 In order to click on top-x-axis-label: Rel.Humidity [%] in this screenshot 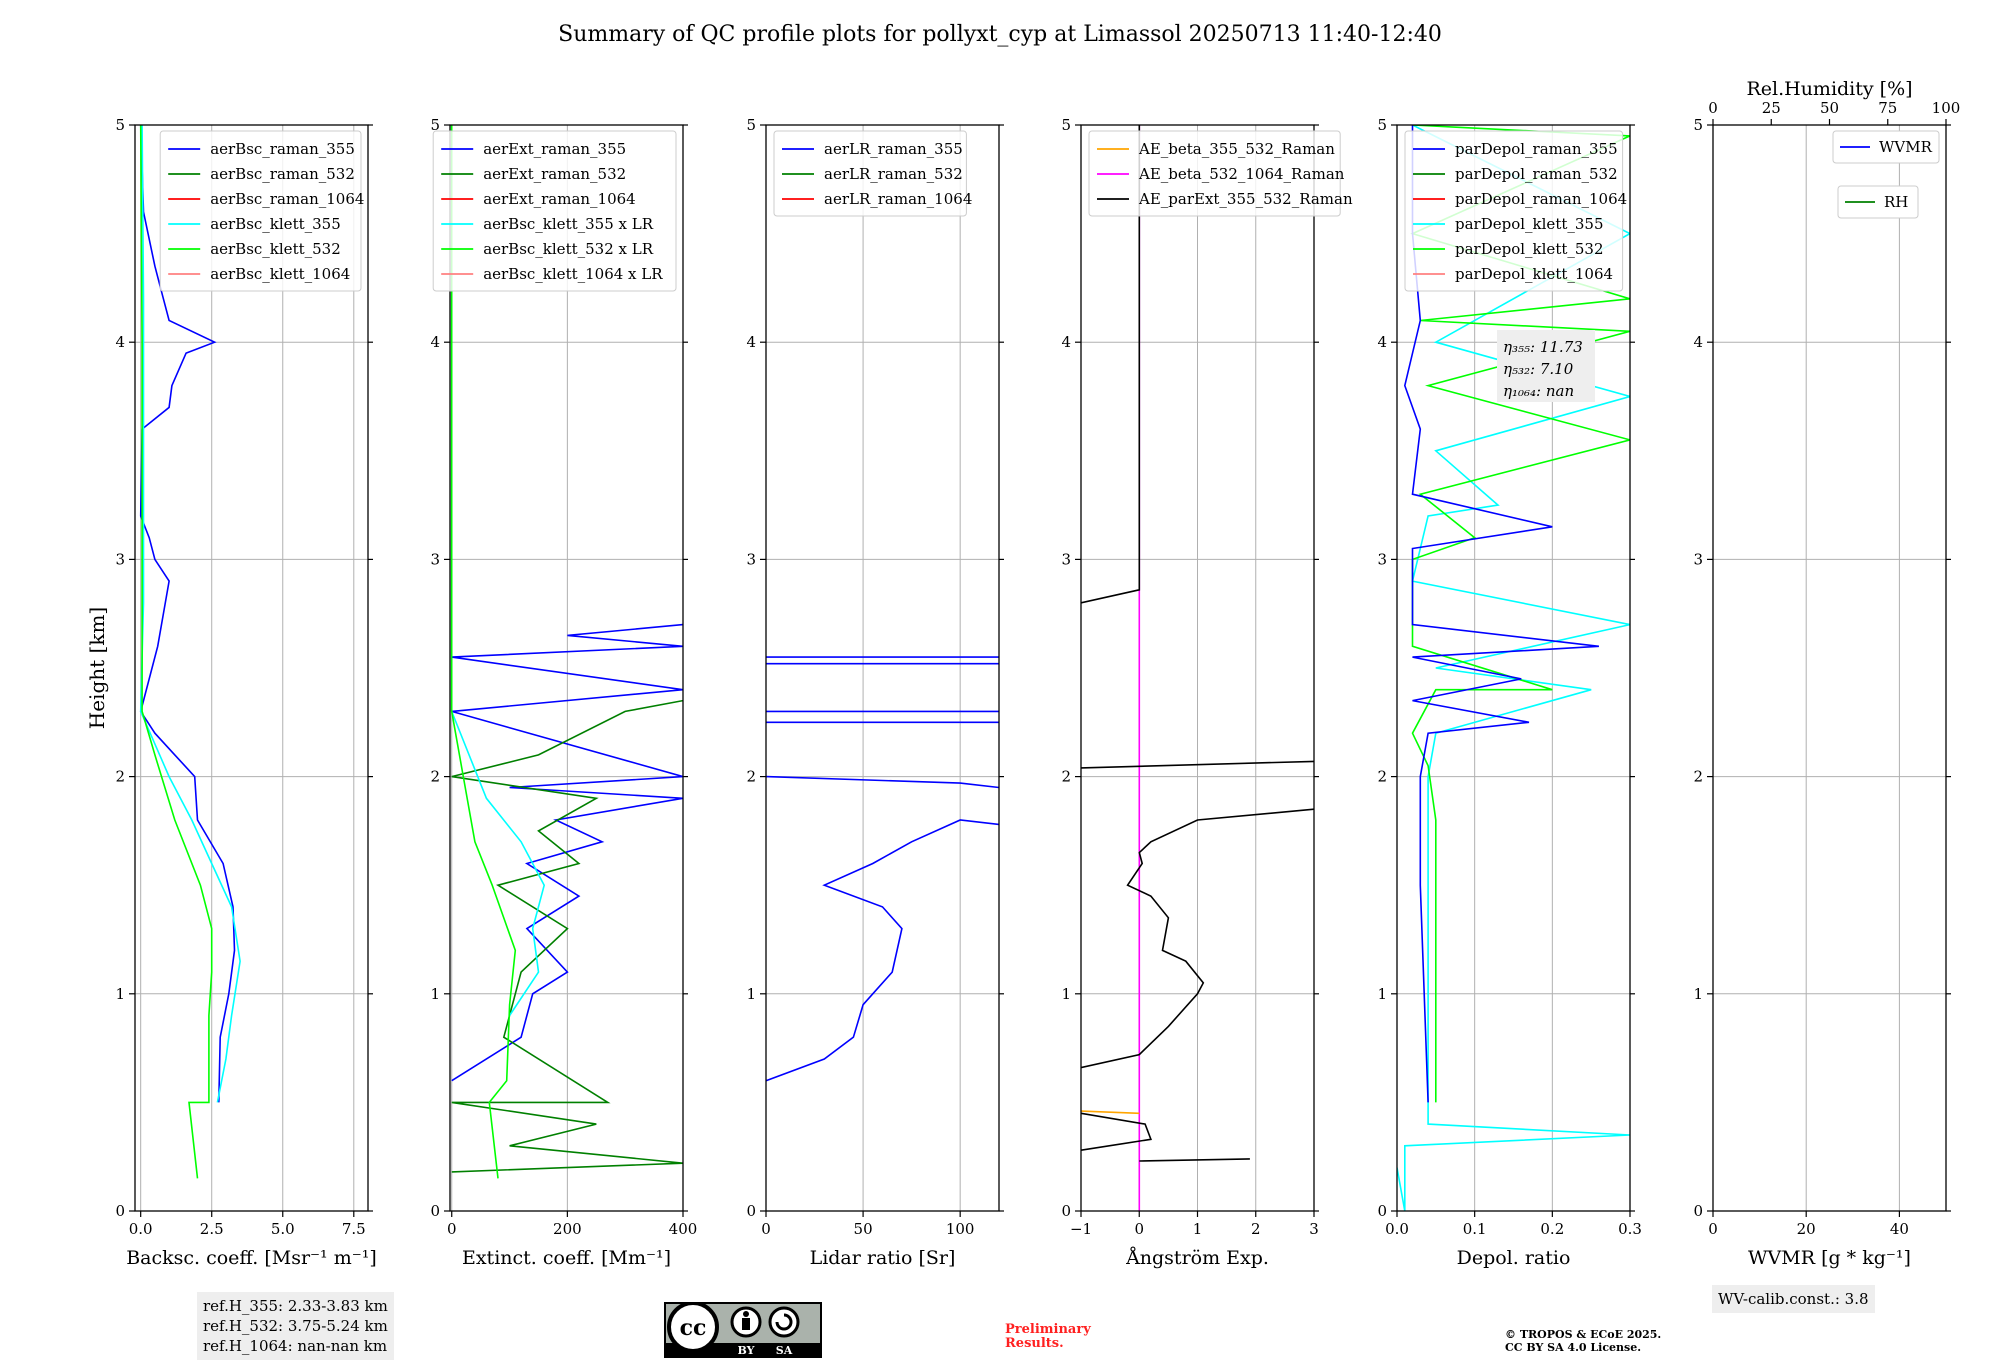, I will do `click(1829, 89)`.